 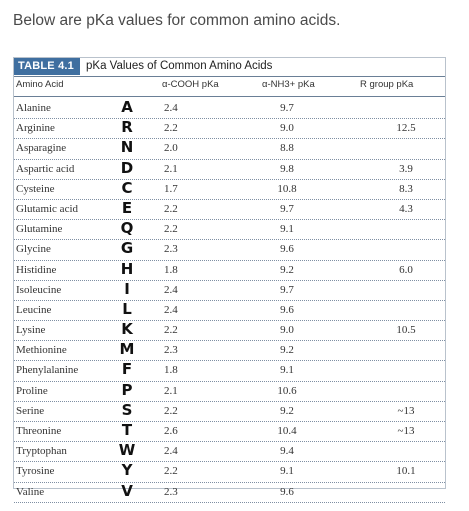 What do you see at coordinates (39, 289) in the screenshot?
I see `amino-acid-name: Isoleucine` at bounding box center [39, 289].